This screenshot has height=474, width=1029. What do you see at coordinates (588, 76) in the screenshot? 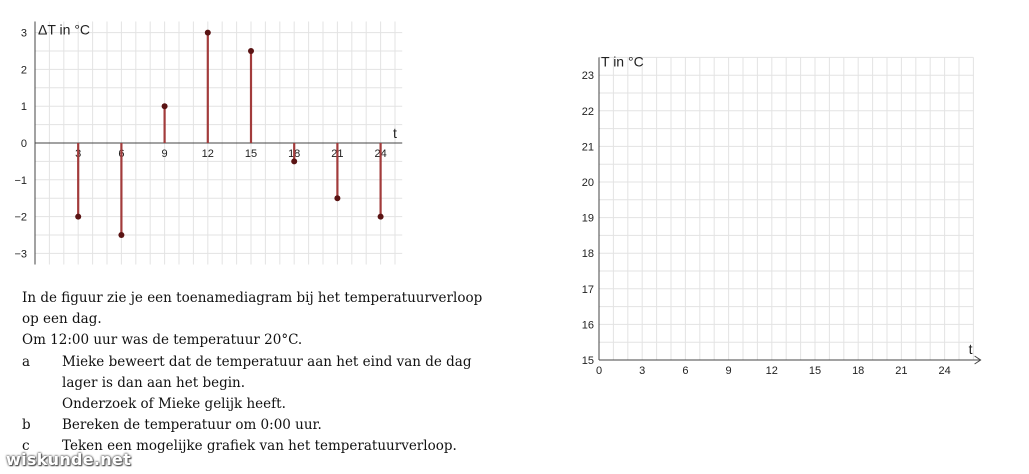
I see `y-tick-label: 23` at bounding box center [588, 76].